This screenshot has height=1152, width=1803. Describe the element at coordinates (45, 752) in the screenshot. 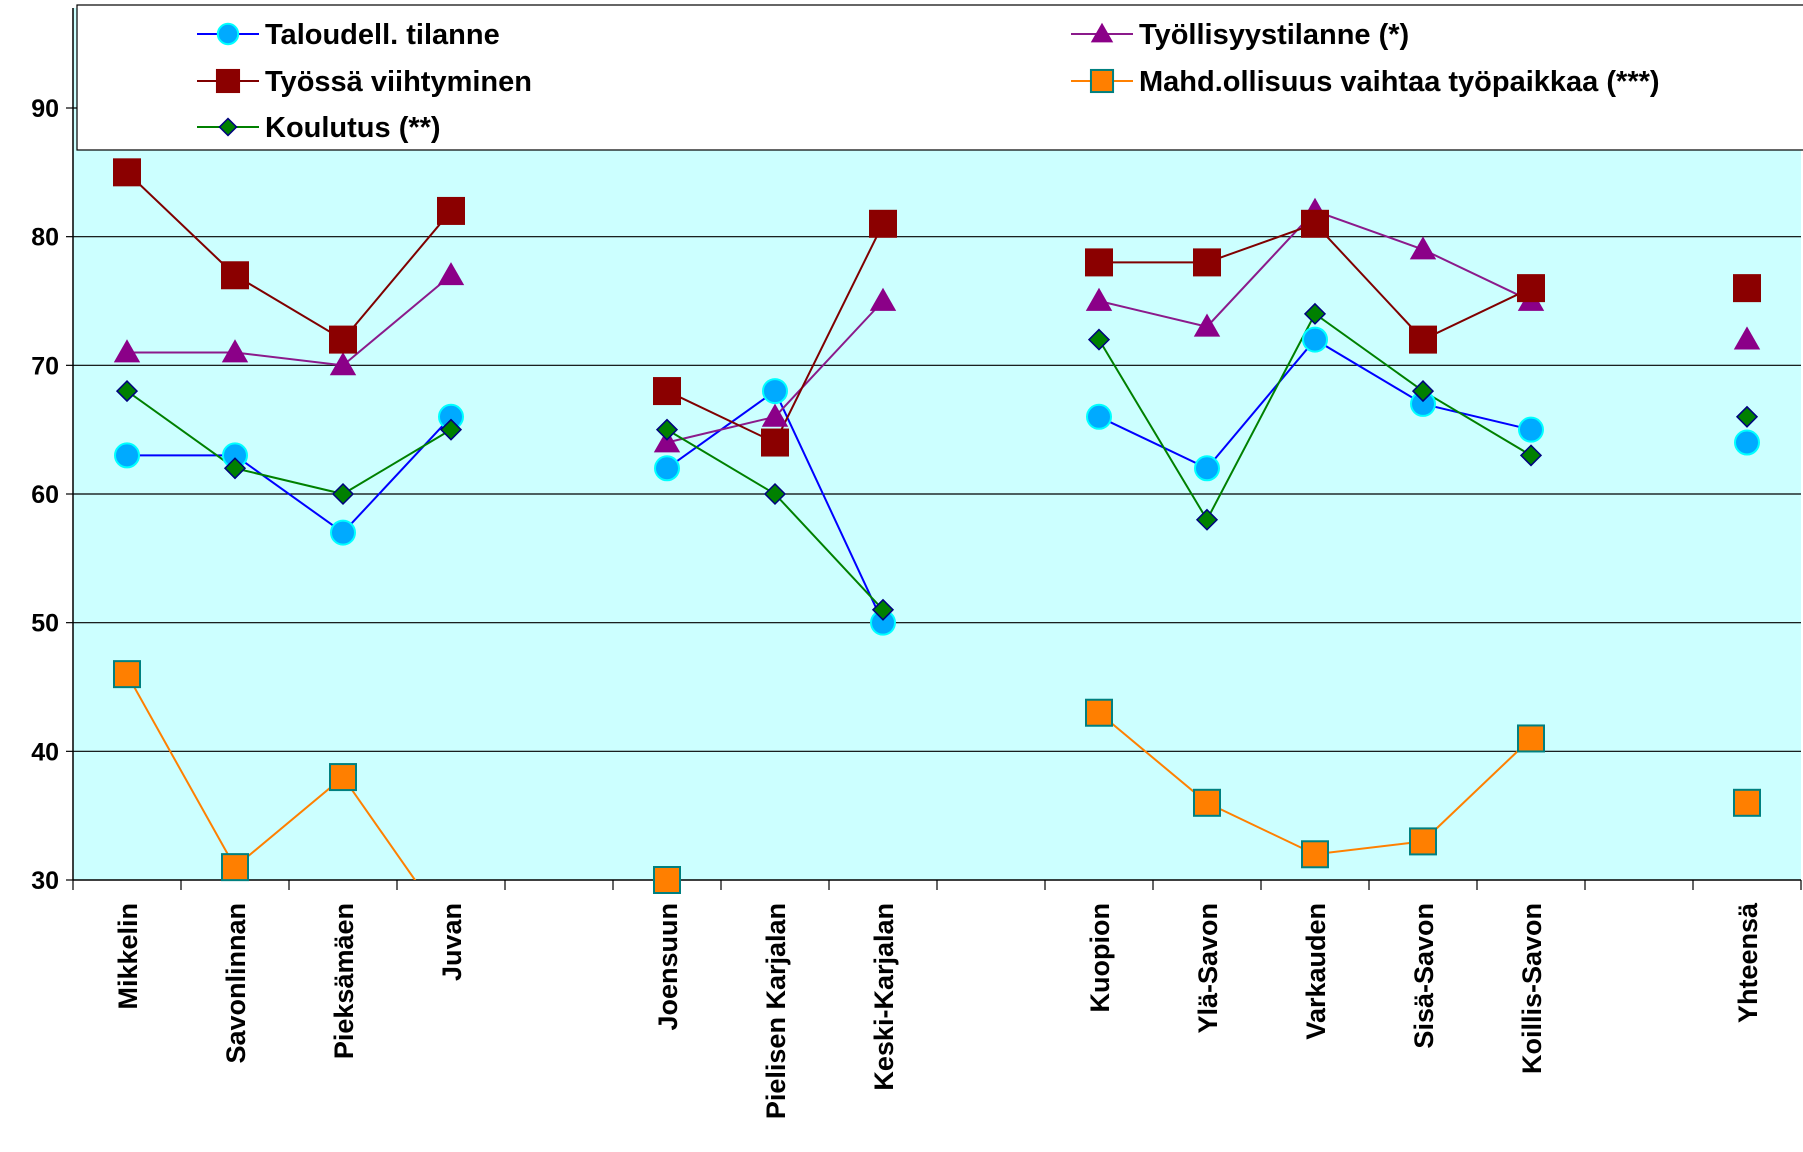

I see `y-tick-label: 40` at that location.